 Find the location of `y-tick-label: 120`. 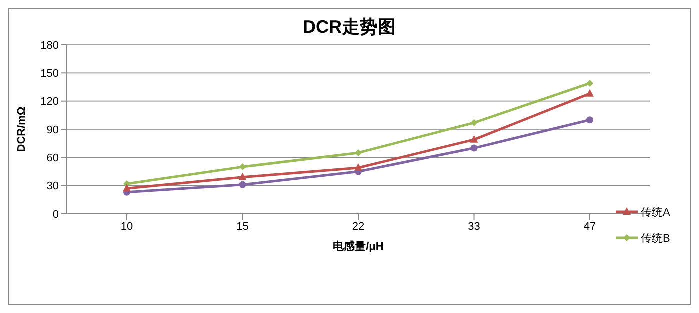

y-tick-label: 120 is located at coordinates (49, 102).